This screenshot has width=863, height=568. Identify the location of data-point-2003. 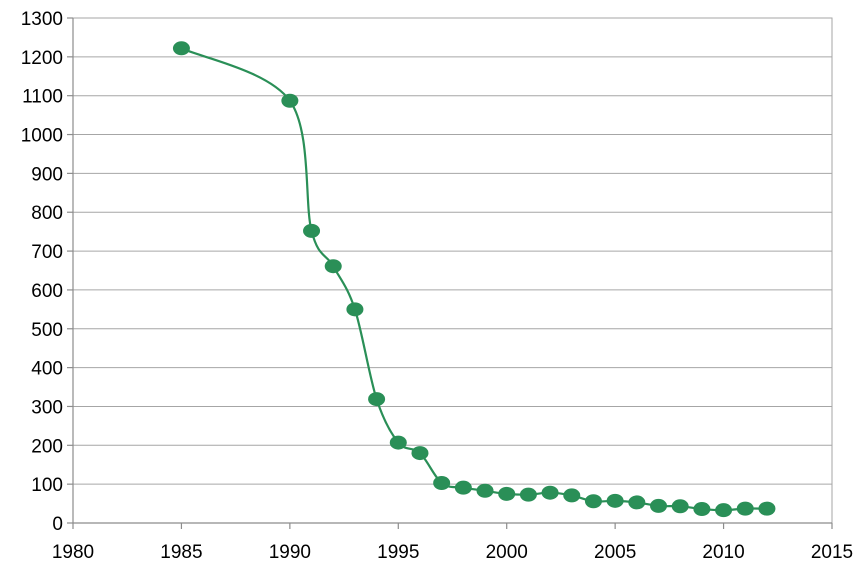
(572, 495).